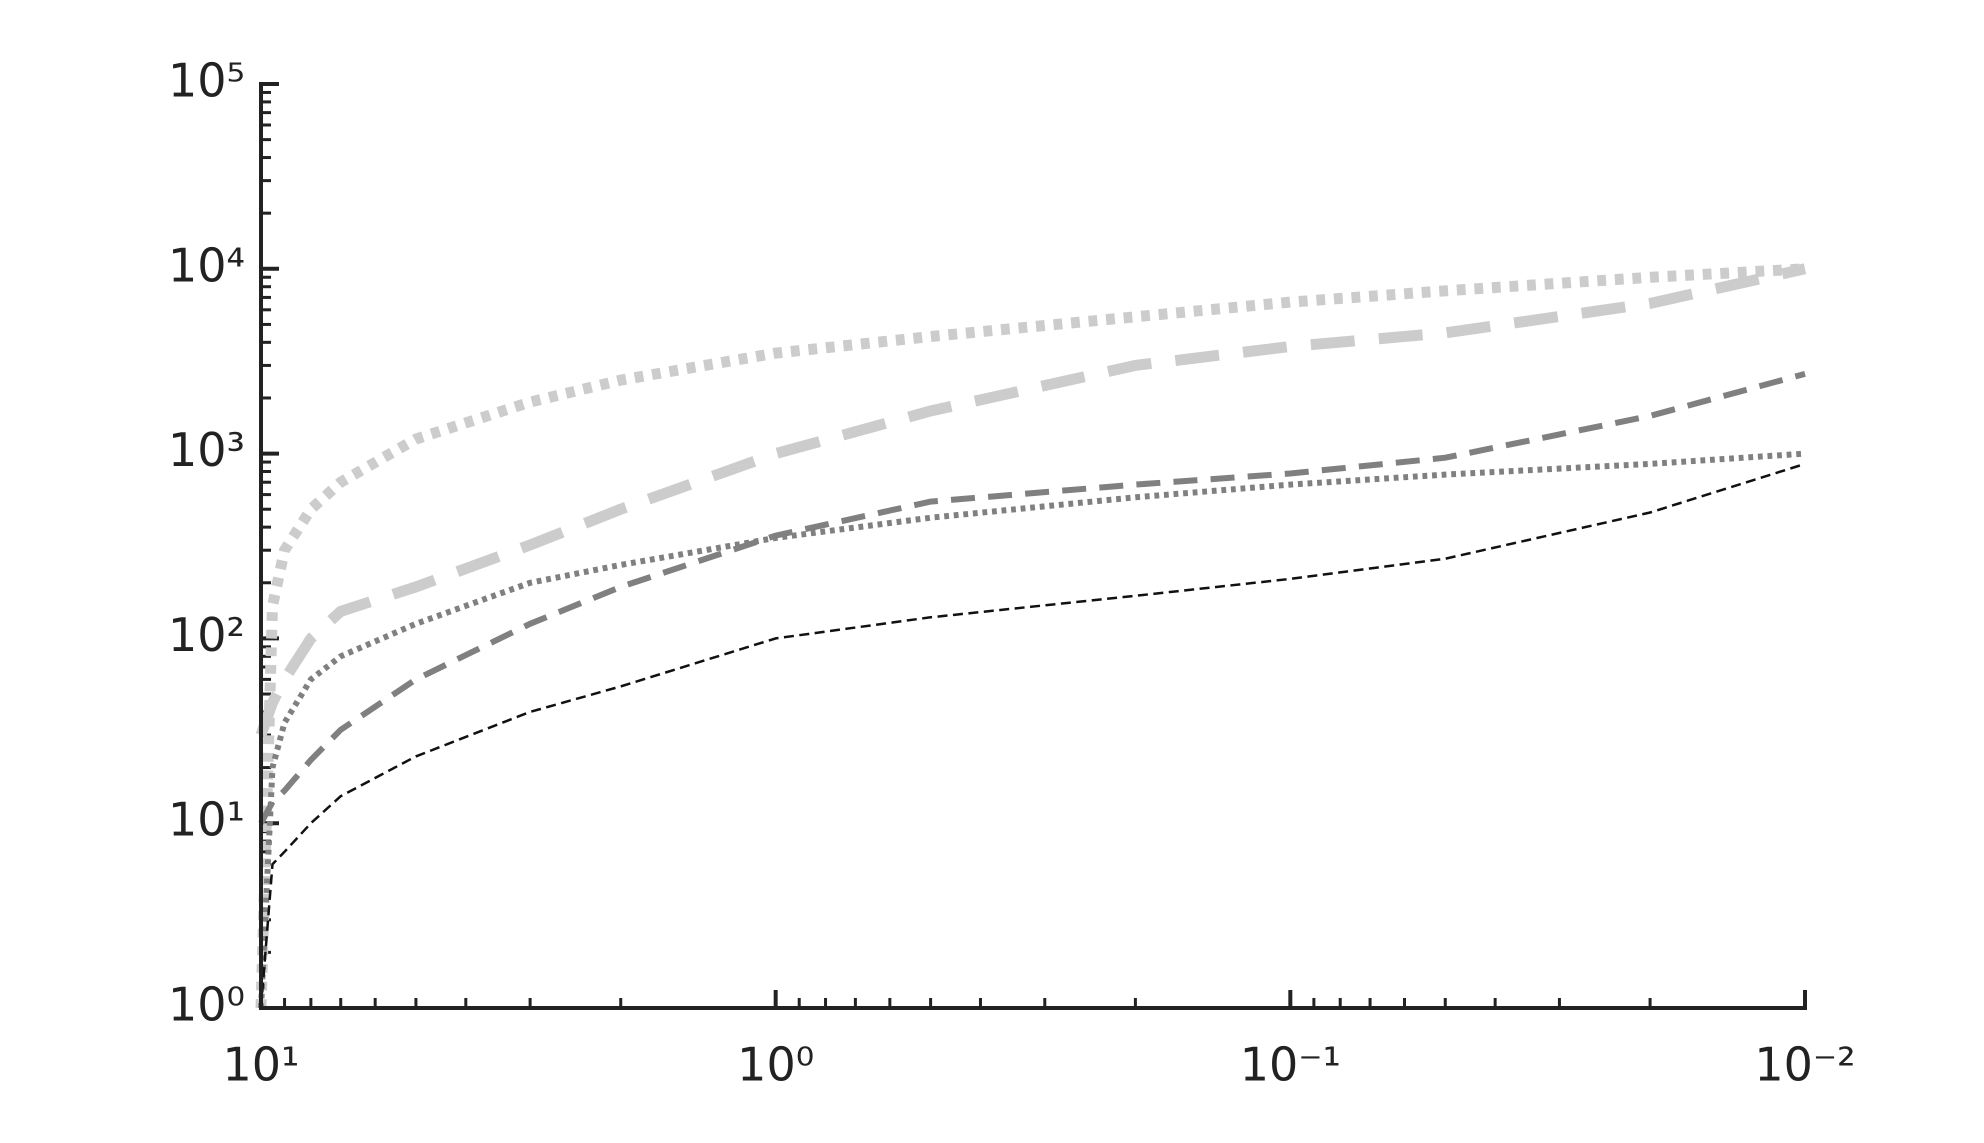 This screenshot has height=1143, width=1984. Describe the element at coordinates (206, 1005) in the screenshot. I see `y-tick-label: 10⁰` at that location.